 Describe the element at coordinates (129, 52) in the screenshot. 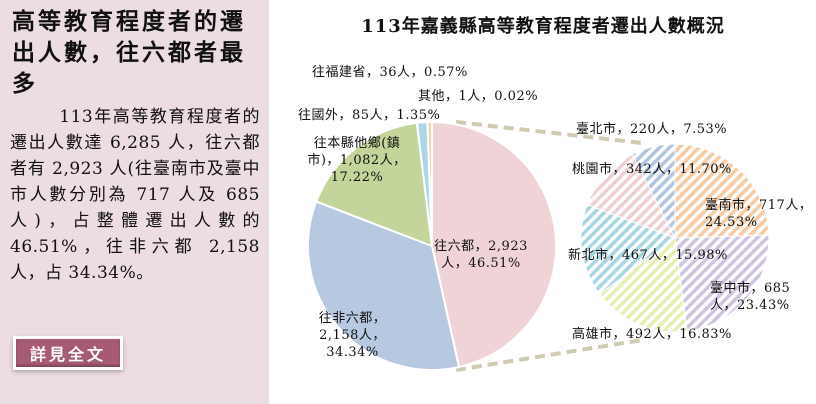

I see `headline: 高等教育程度者的遷出人數，往六都者最多` at that location.